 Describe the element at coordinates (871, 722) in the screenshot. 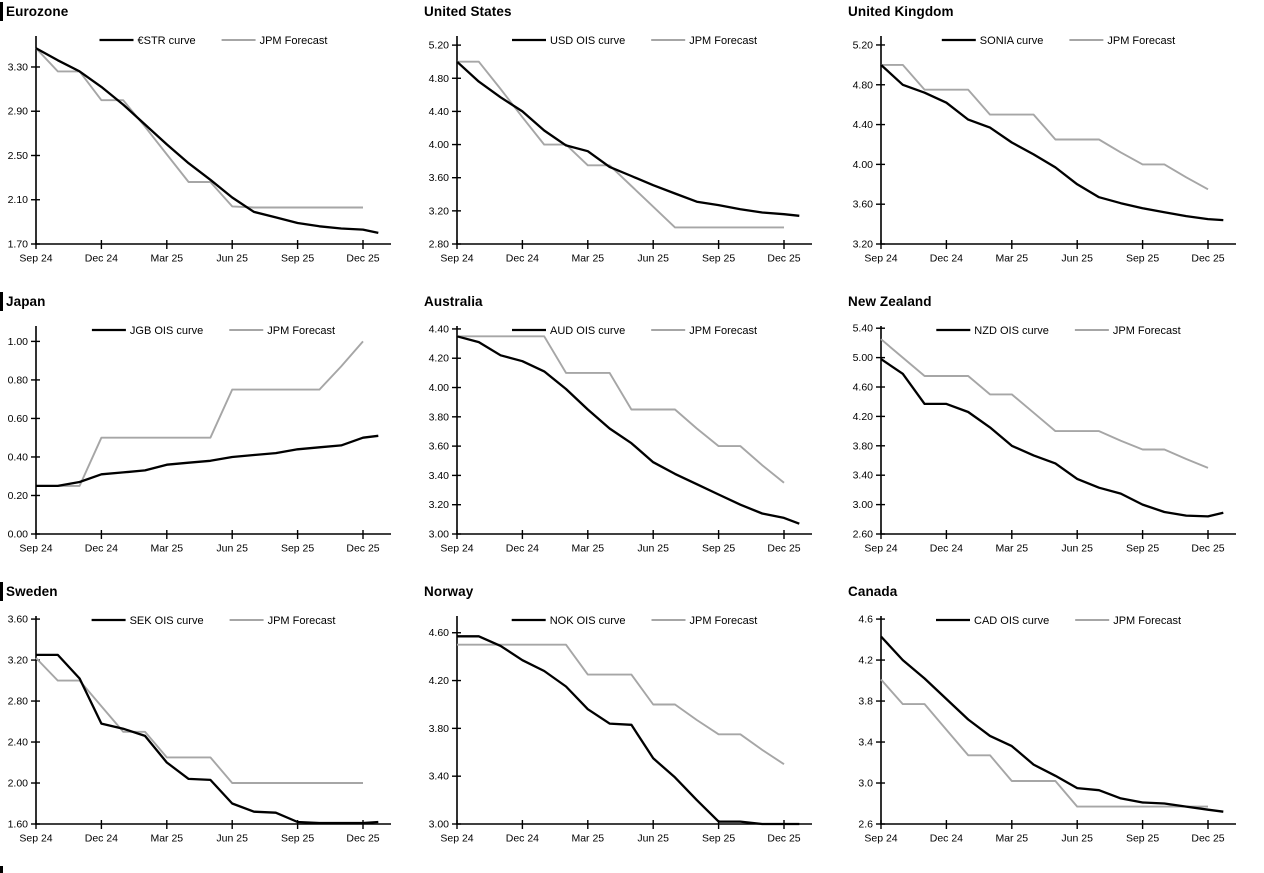

I see `y-axis-ticks: 2.6 3.0 3.4 3.8 4.2 4.6` at that location.